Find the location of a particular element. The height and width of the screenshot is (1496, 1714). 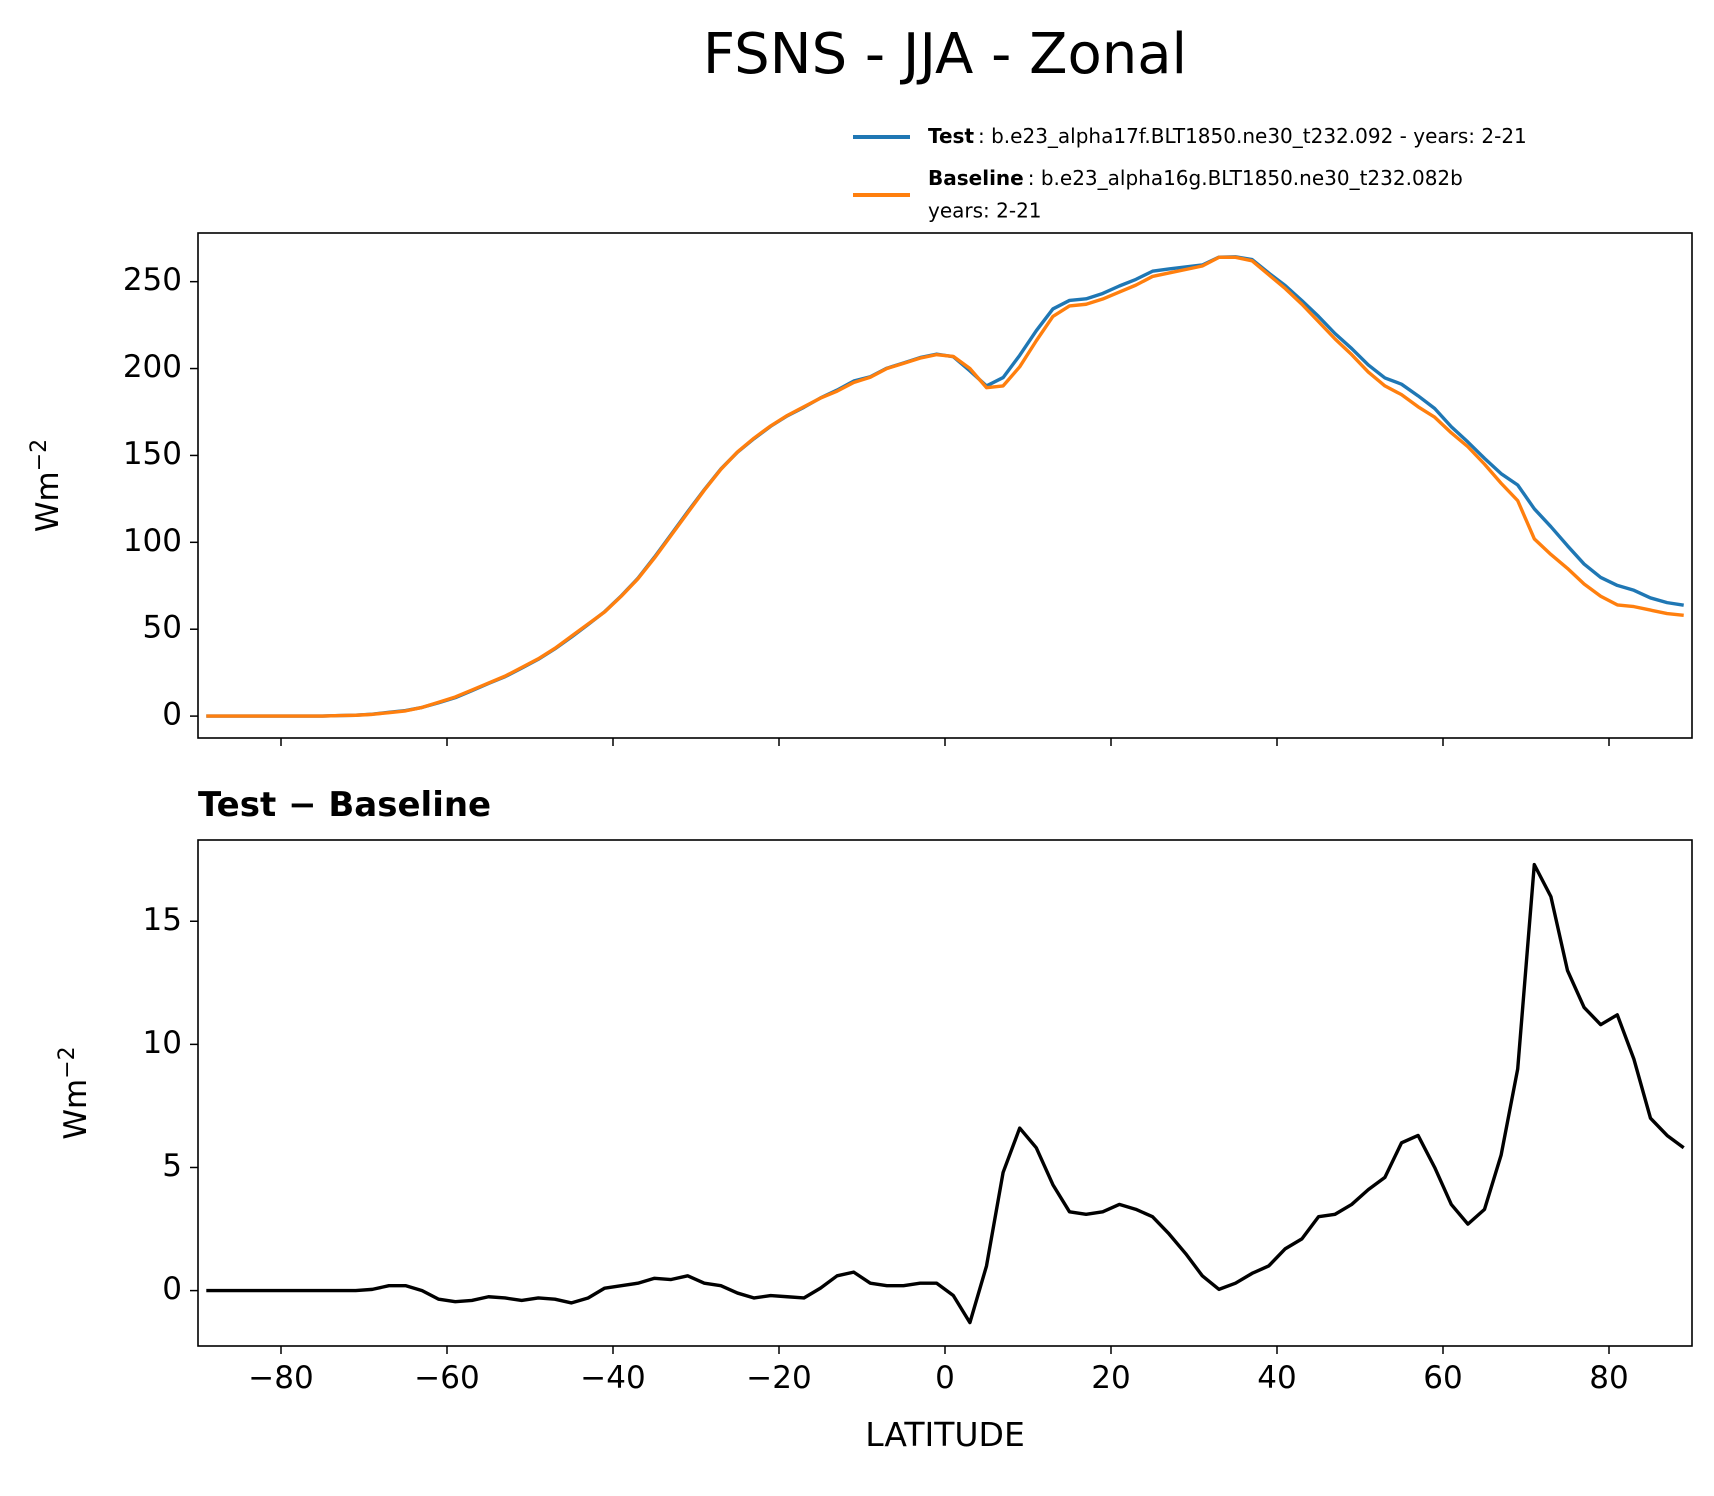

legend-description: years: 2-21 is located at coordinates (985, 211).